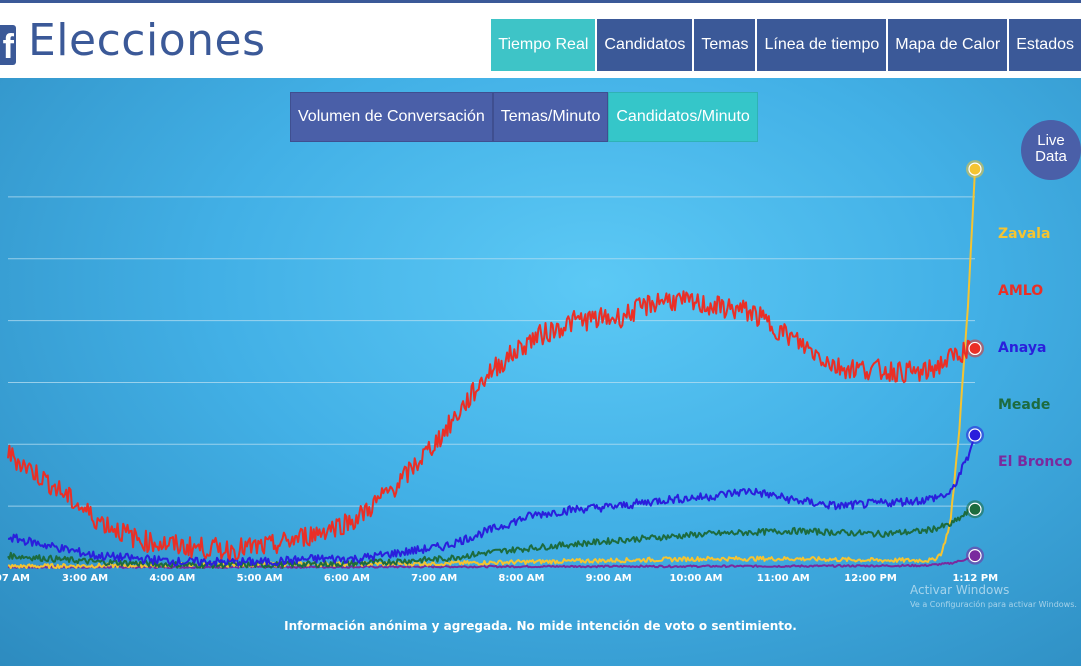 The height and width of the screenshot is (666, 1081). Describe the element at coordinates (975, 169) in the screenshot. I see `series-endpoint-zavala` at that location.